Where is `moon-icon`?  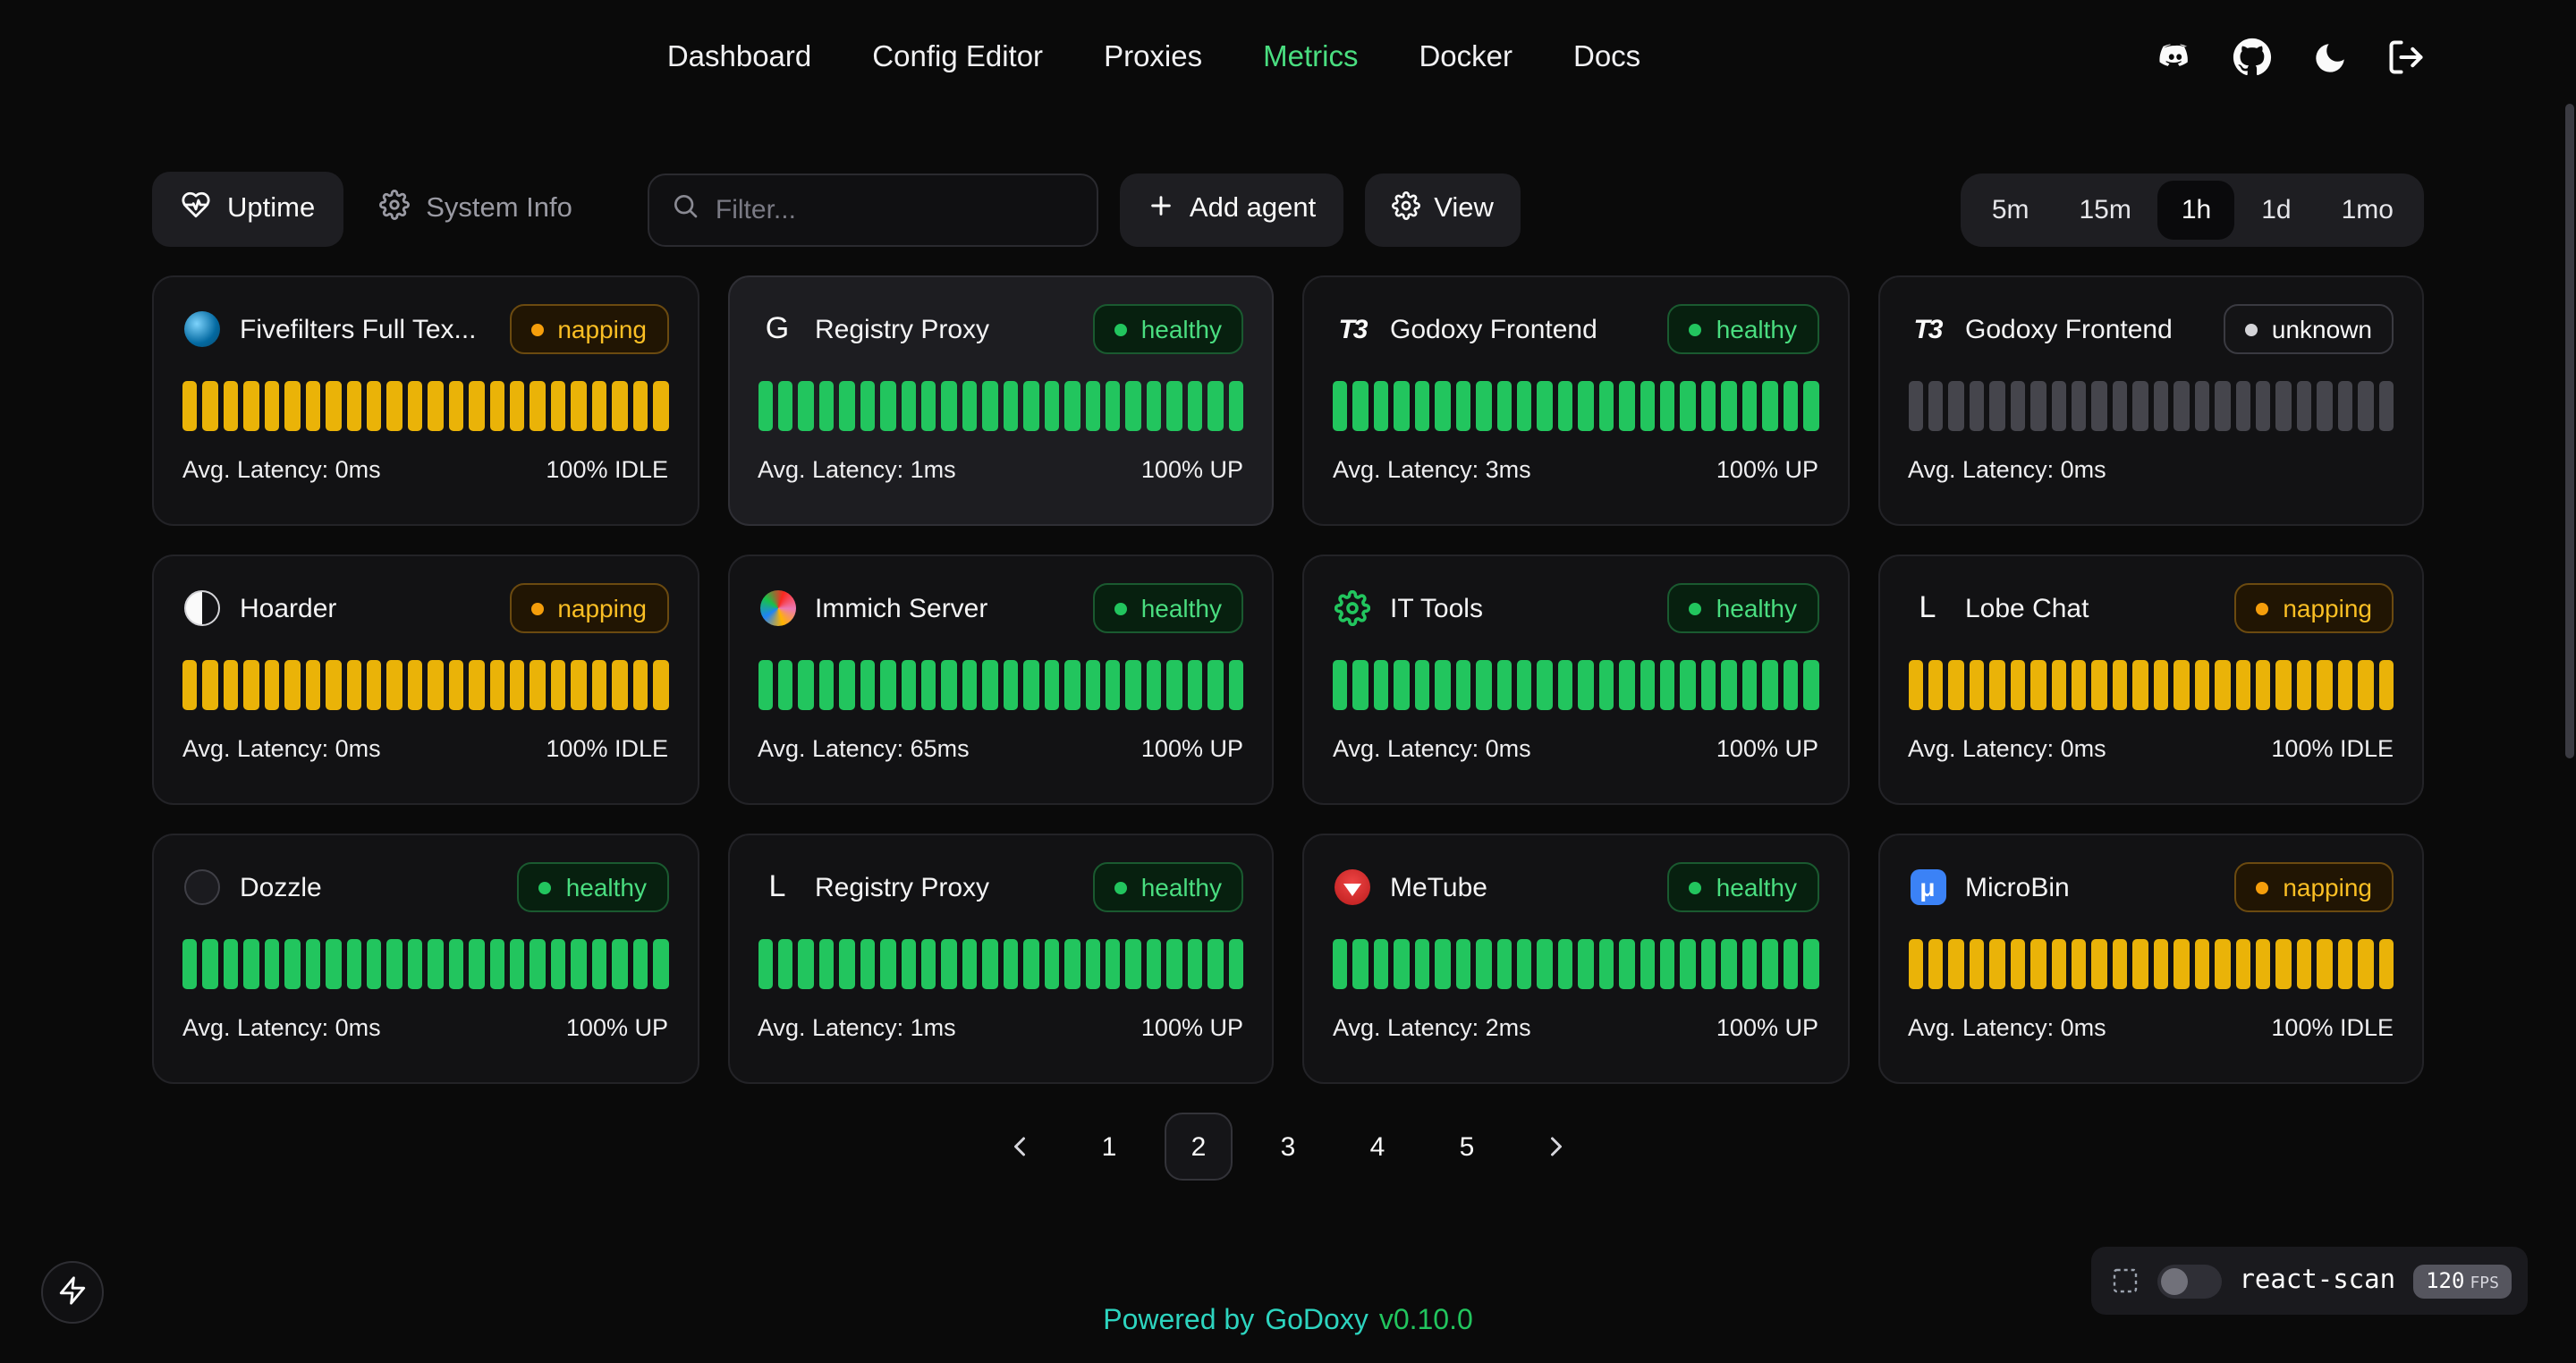 moon-icon is located at coordinates (2329, 58).